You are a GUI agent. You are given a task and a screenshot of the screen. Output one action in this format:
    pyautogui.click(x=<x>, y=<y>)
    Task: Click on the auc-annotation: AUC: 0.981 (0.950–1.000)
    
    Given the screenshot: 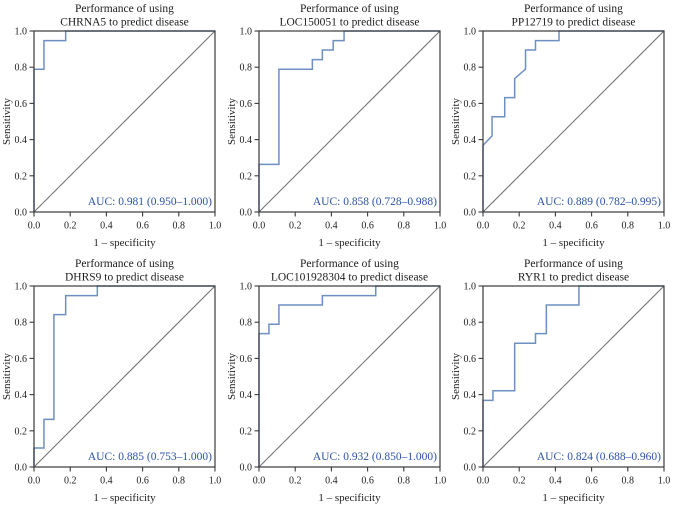 What is the action you would take?
    pyautogui.click(x=150, y=202)
    